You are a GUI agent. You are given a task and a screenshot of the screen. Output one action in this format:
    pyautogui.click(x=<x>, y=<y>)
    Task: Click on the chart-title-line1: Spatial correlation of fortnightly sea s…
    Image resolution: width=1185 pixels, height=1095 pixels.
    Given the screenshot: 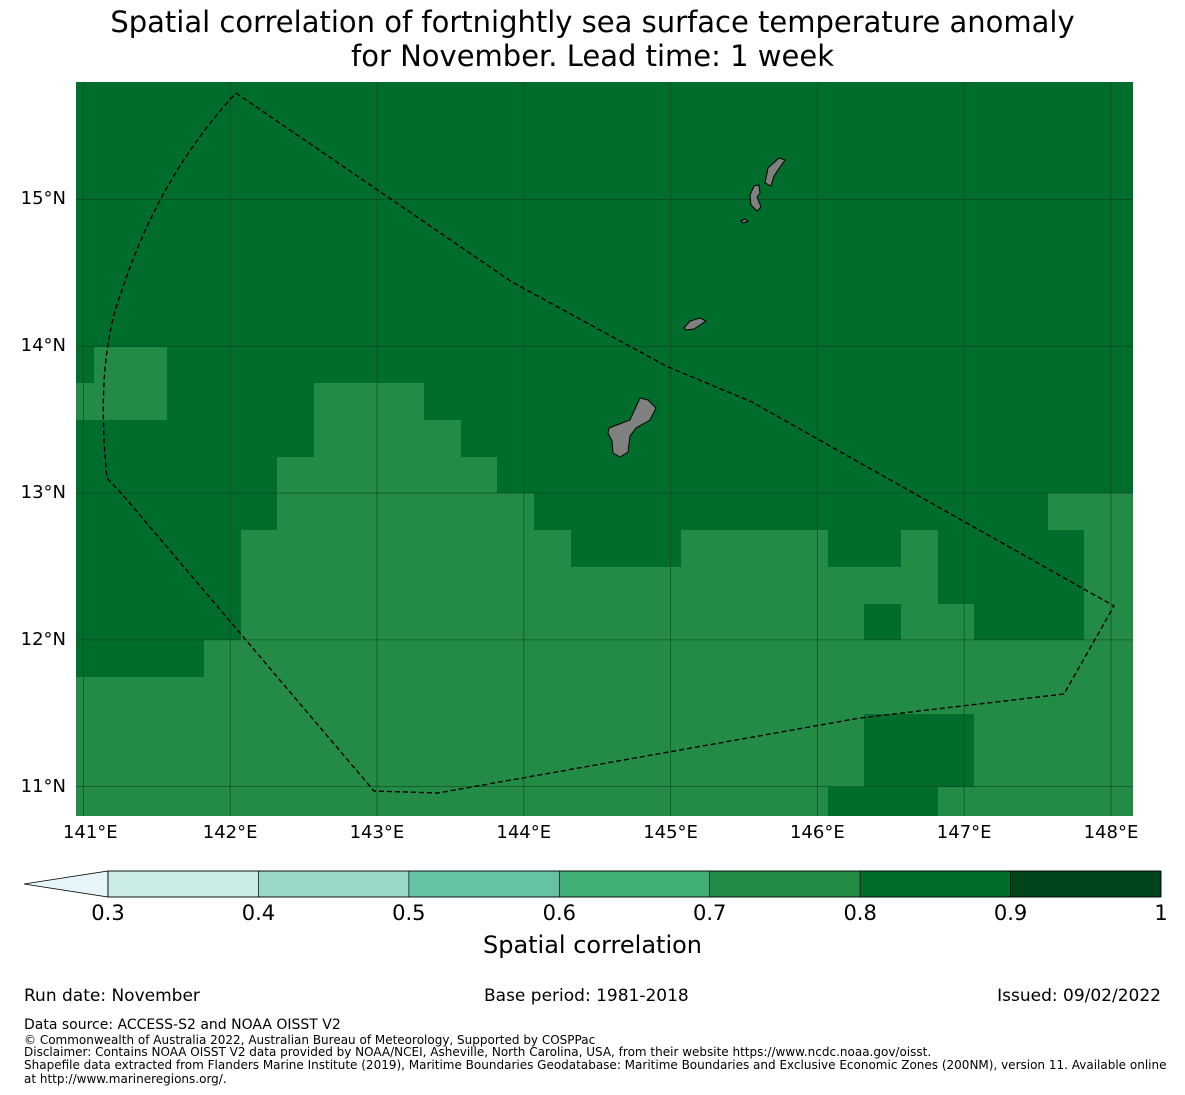 What is the action you would take?
    pyautogui.click(x=592, y=22)
    